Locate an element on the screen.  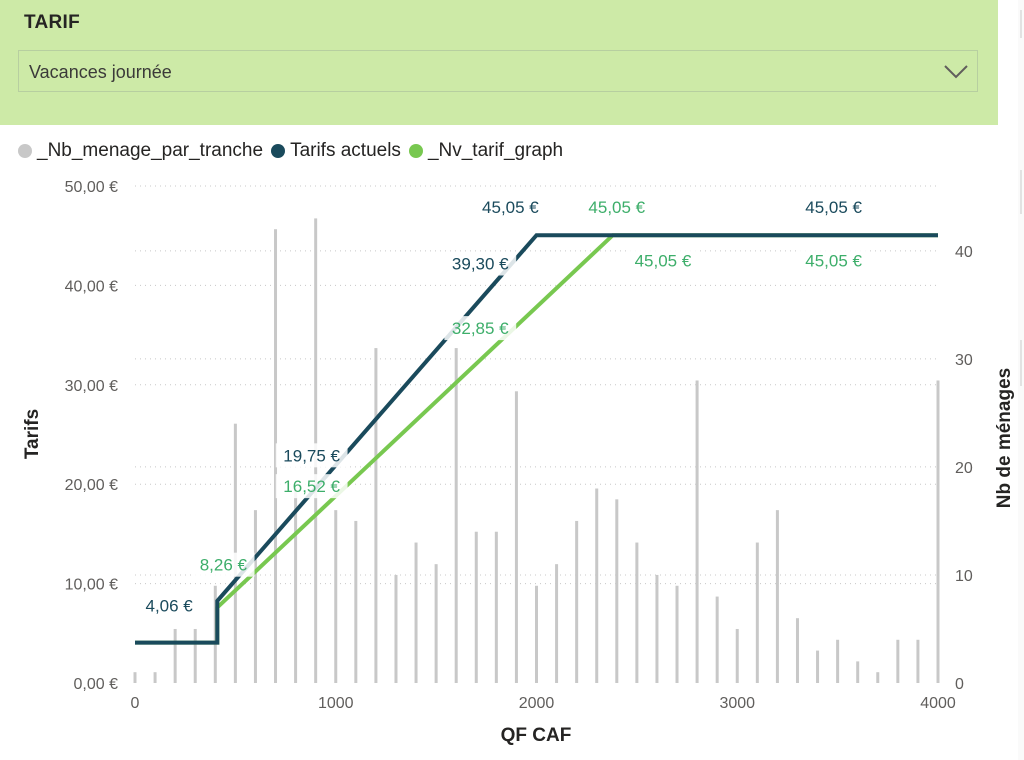
y-tick-label: 0,00 € is located at coordinates (96, 684).